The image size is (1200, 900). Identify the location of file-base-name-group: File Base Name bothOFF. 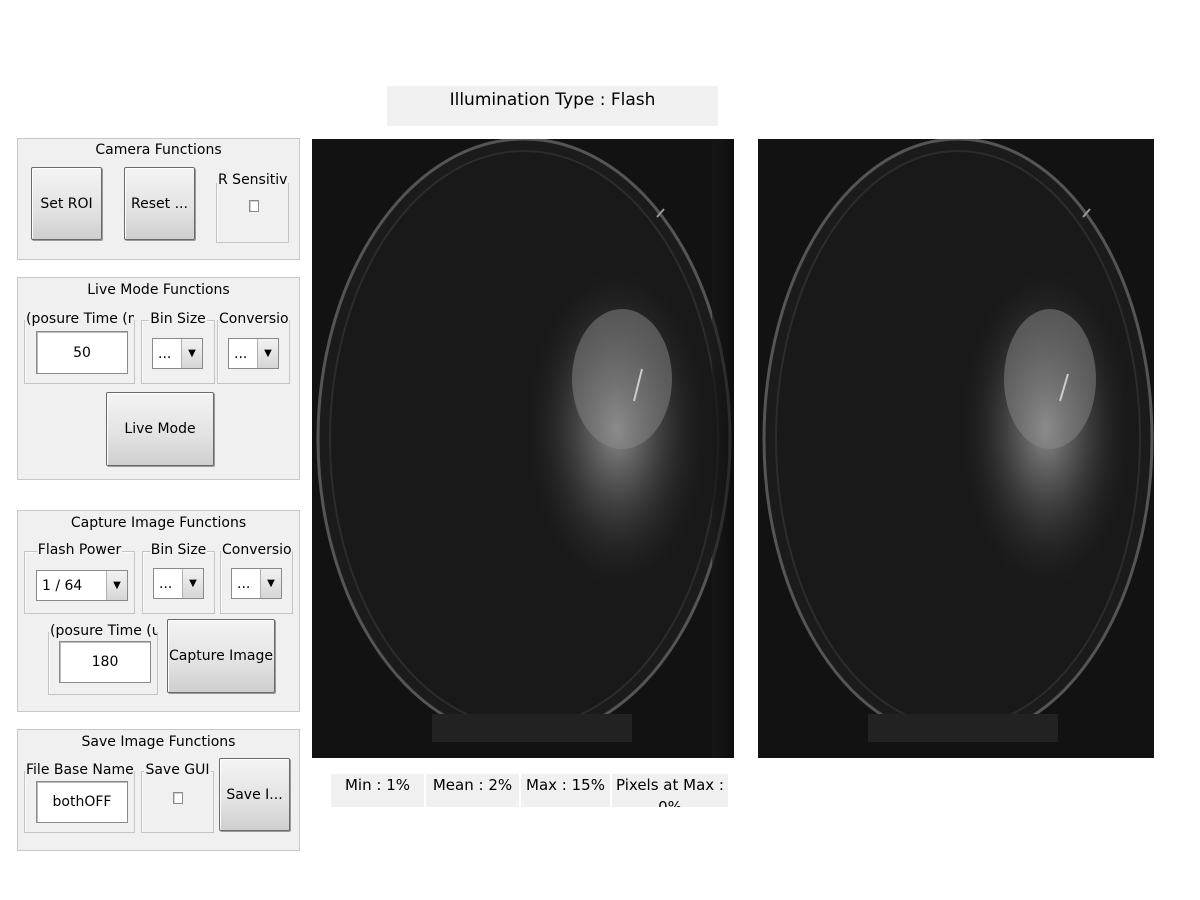
(79, 797).